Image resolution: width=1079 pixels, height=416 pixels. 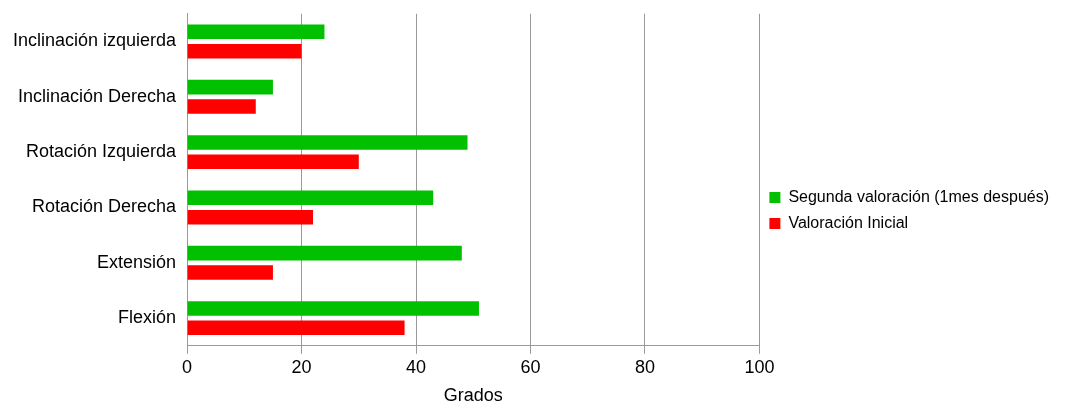 What do you see at coordinates (98, 95) in the screenshot?
I see `y-tick-label: Inclinación Derecha` at bounding box center [98, 95].